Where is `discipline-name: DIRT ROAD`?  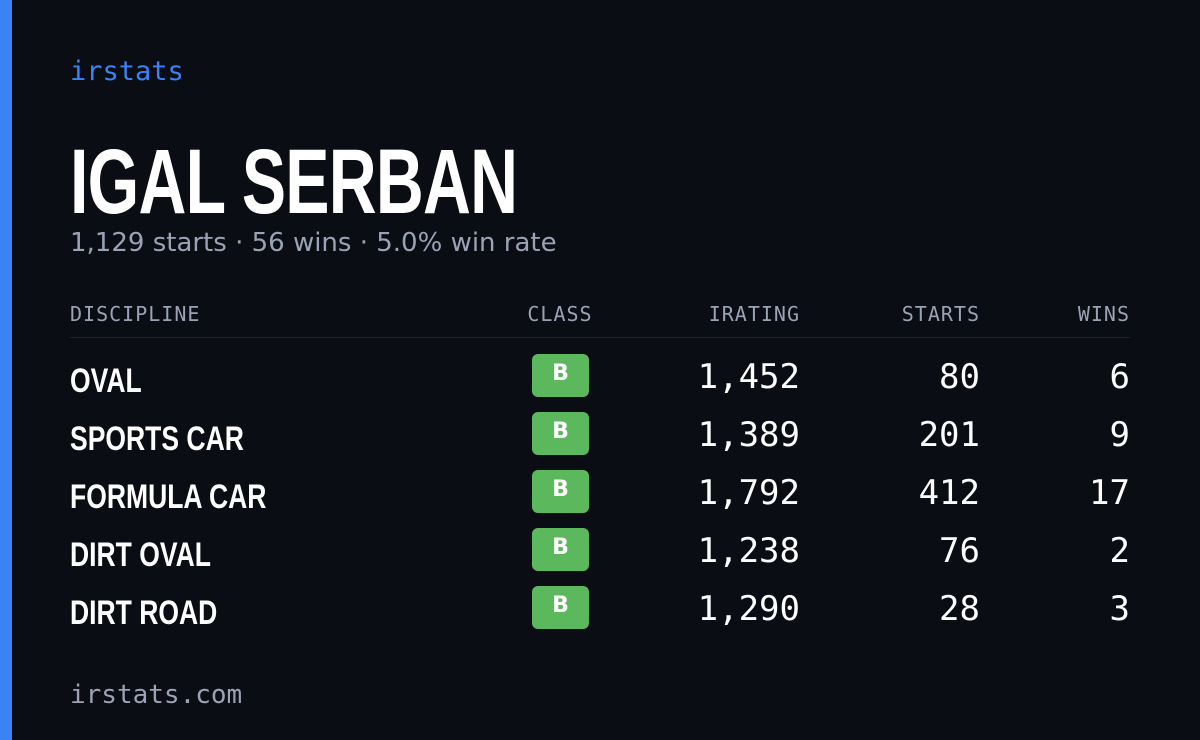
discipline-name: DIRT ROAD is located at coordinates (144, 613).